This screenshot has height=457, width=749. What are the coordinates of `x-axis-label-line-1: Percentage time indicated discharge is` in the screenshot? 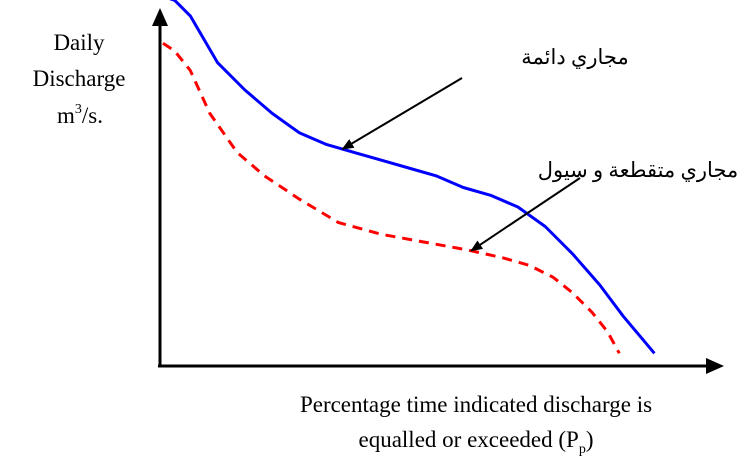 It's located at (476, 404).